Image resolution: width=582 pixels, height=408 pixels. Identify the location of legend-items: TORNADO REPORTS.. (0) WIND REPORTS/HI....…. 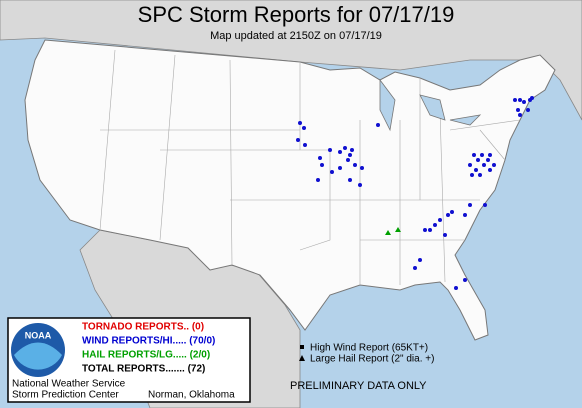
(148, 348).